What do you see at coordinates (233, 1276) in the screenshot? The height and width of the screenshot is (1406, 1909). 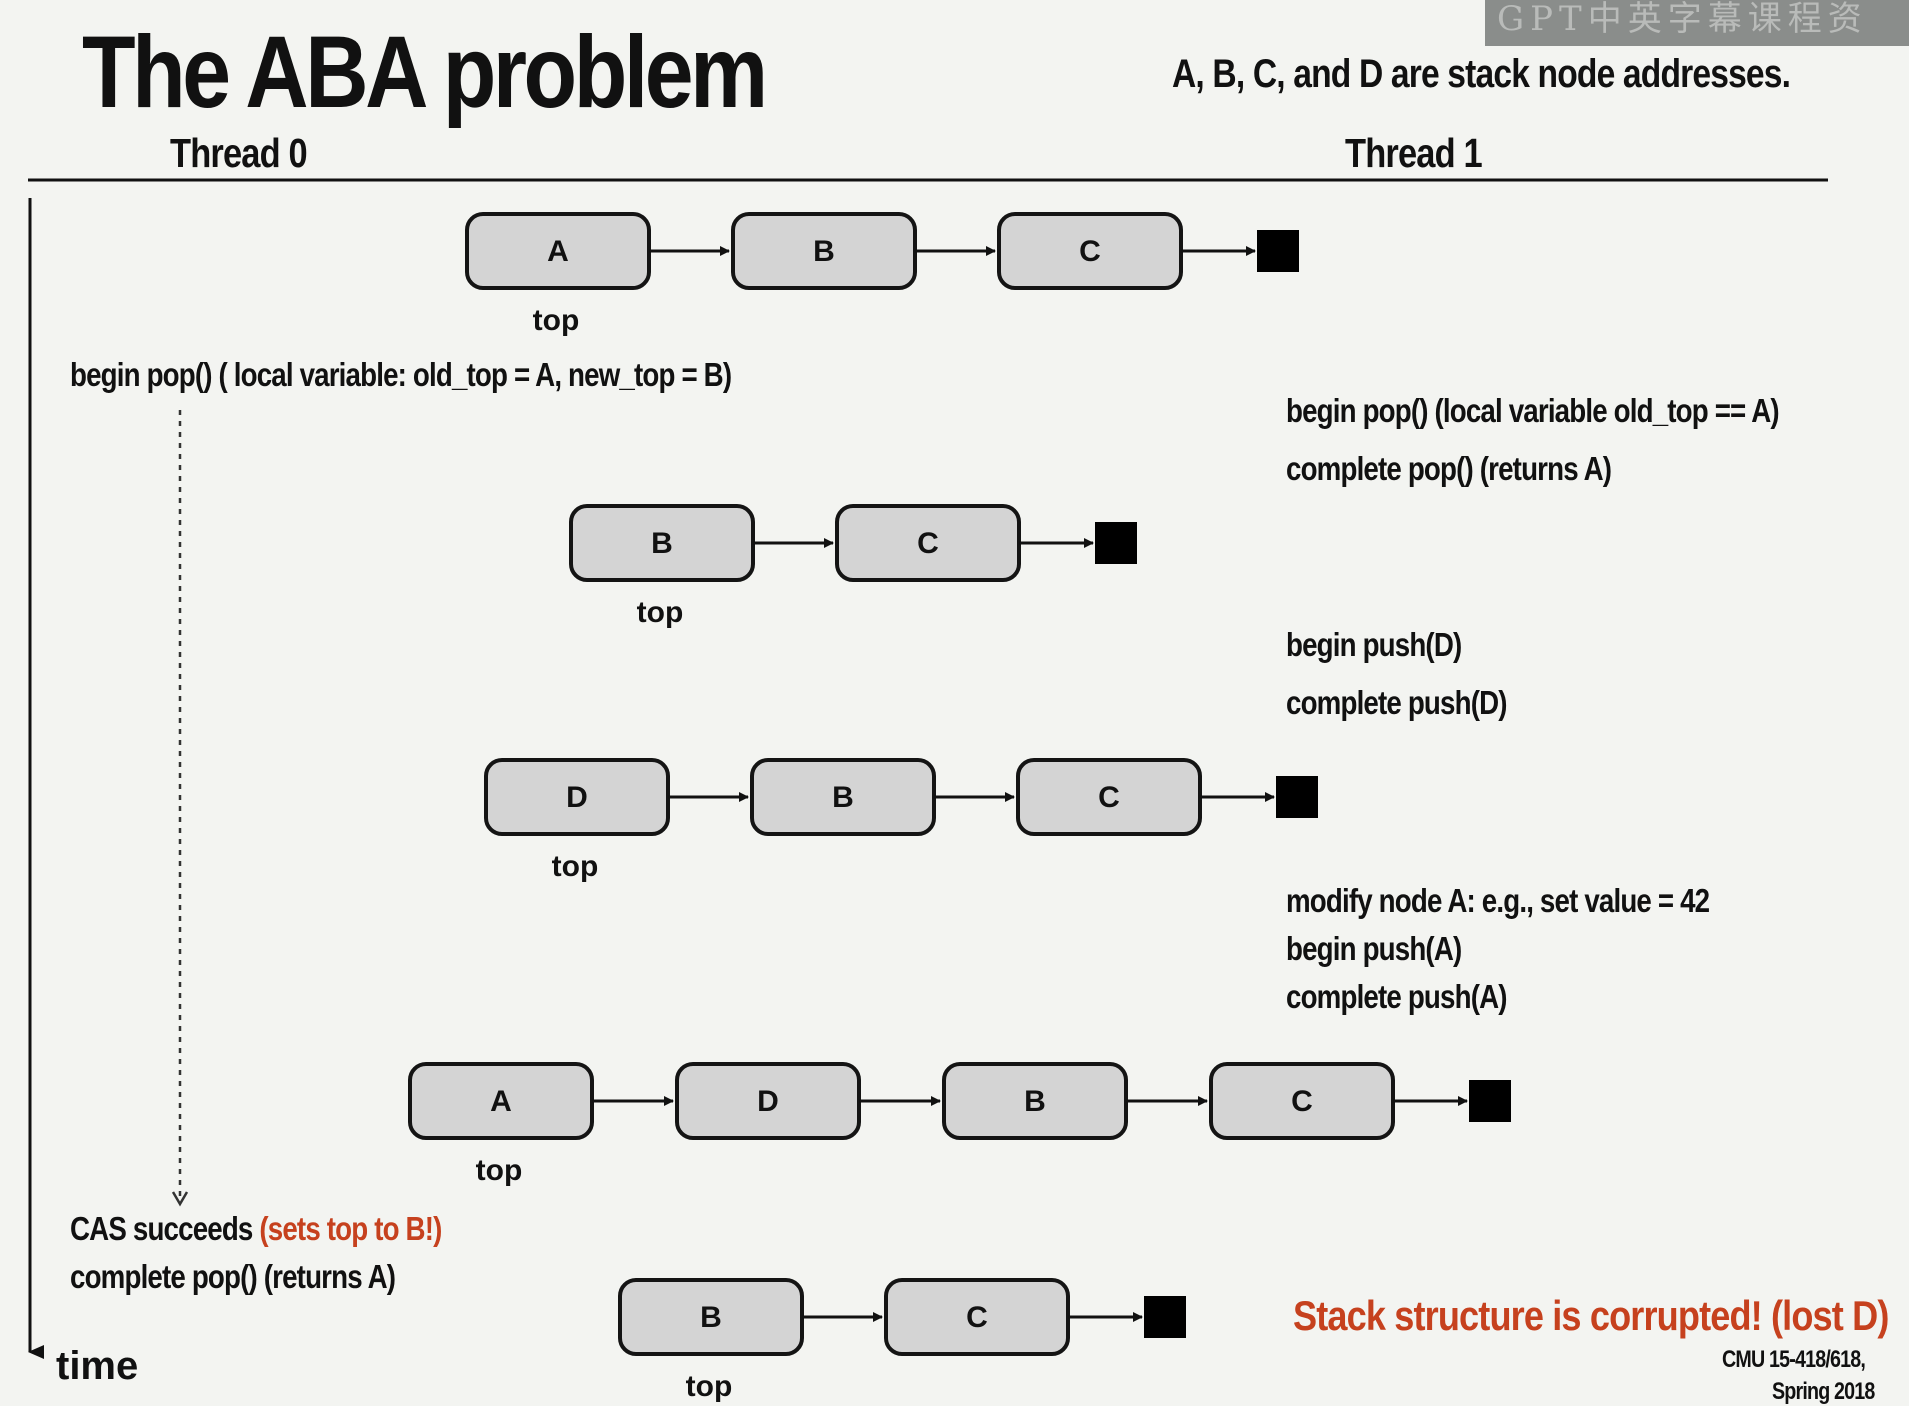 I see `thread0-complete-pop: complete pop() (returns A)` at bounding box center [233, 1276].